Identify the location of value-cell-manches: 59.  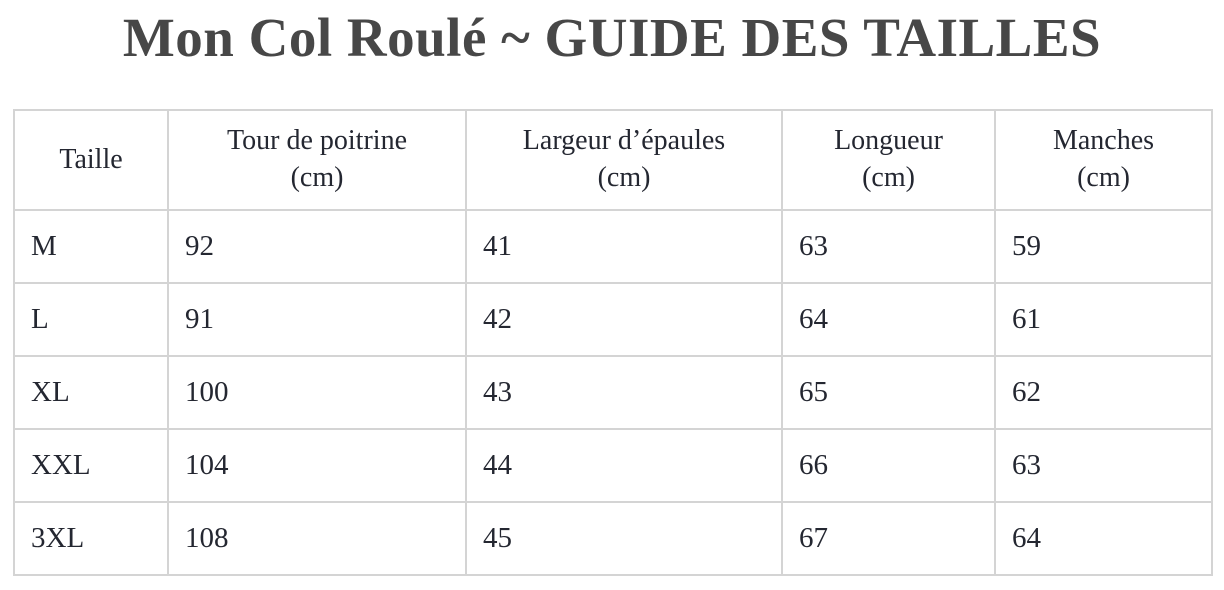
(1103, 247).